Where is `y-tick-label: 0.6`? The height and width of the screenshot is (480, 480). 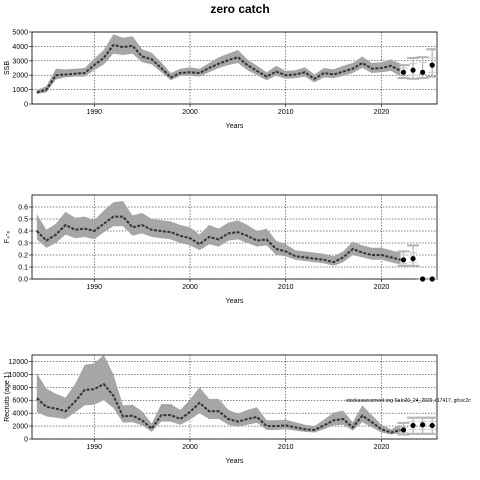
y-tick-label: 0.6 is located at coordinates (23, 208).